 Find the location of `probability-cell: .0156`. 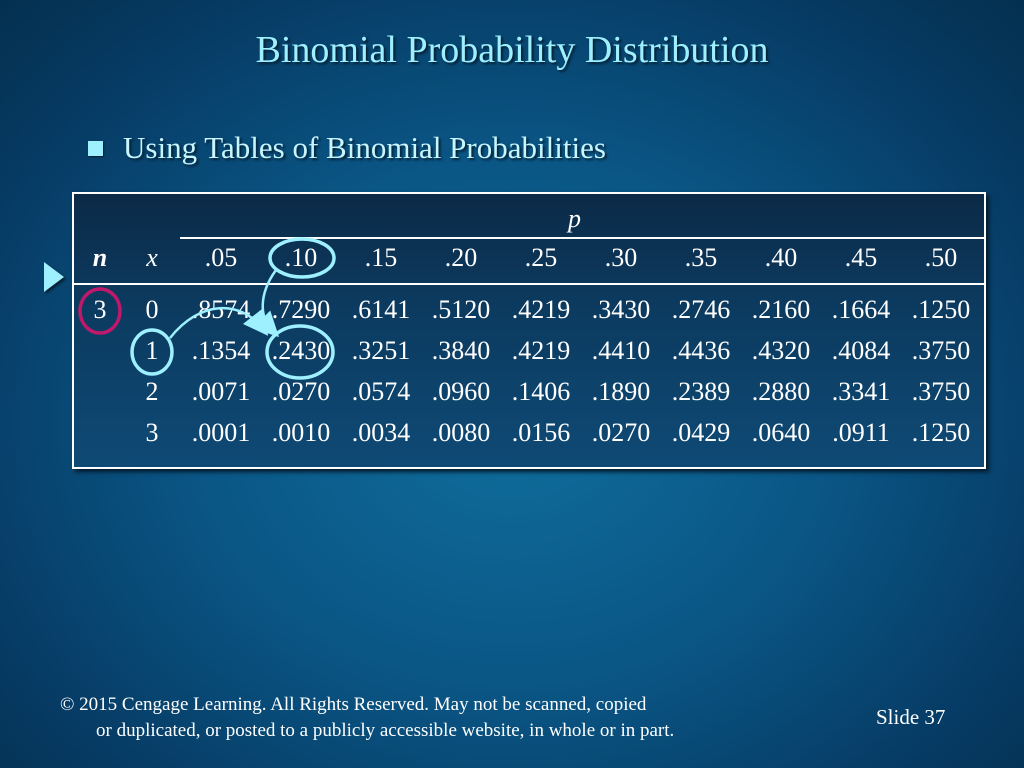

probability-cell: .0156 is located at coordinates (541, 432).